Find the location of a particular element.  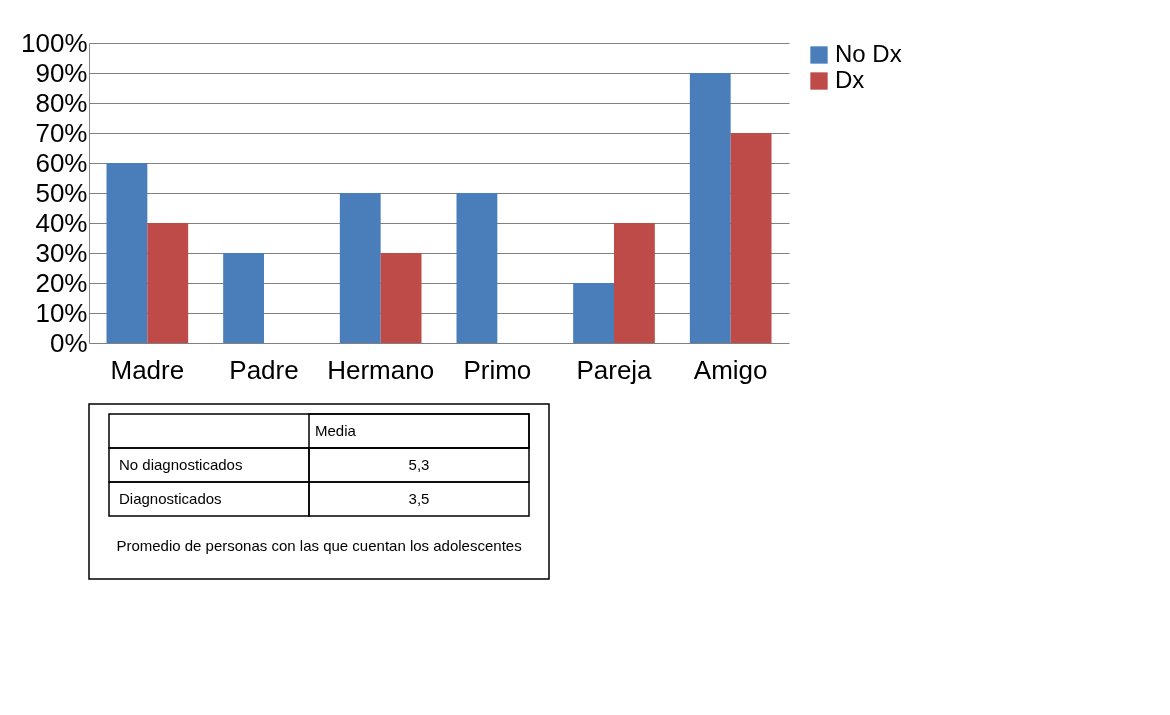

y-tick-label: 10% is located at coordinates (61, 312).